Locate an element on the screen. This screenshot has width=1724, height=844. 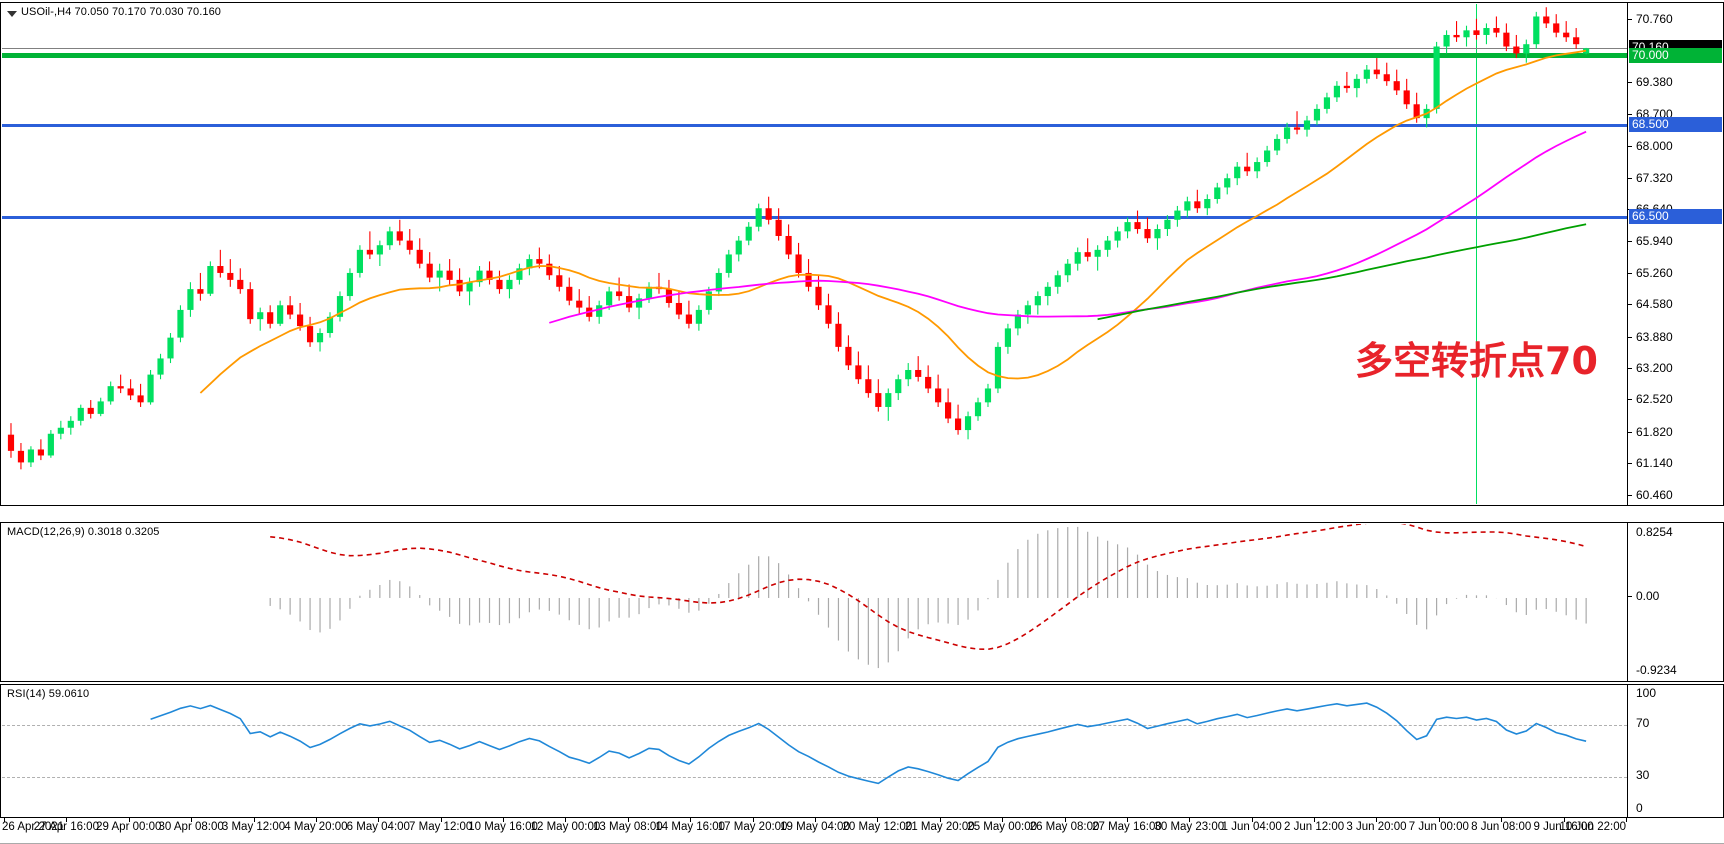
rsi-tick-label: 100 is located at coordinates (1646, 693).